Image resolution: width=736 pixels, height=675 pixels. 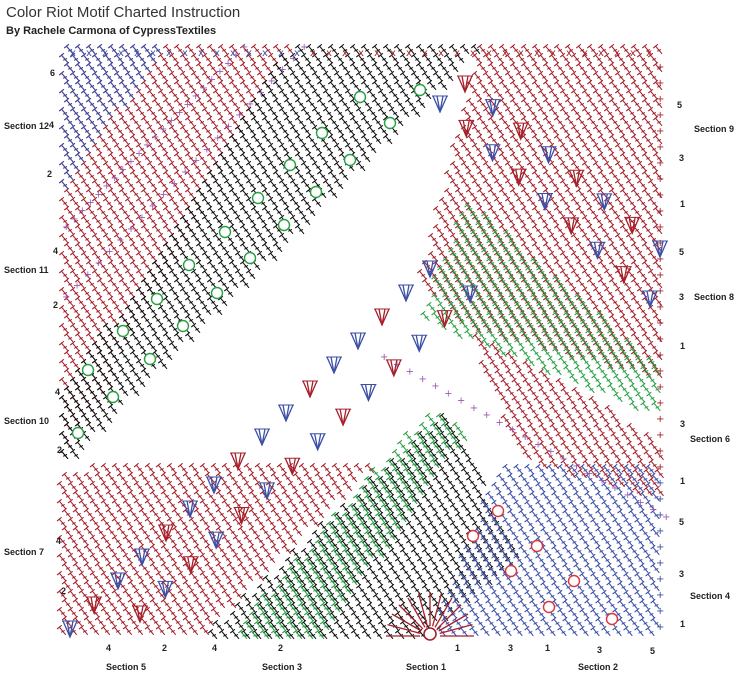 I want to click on section-label-7: Section 7, so click(x=24, y=552).